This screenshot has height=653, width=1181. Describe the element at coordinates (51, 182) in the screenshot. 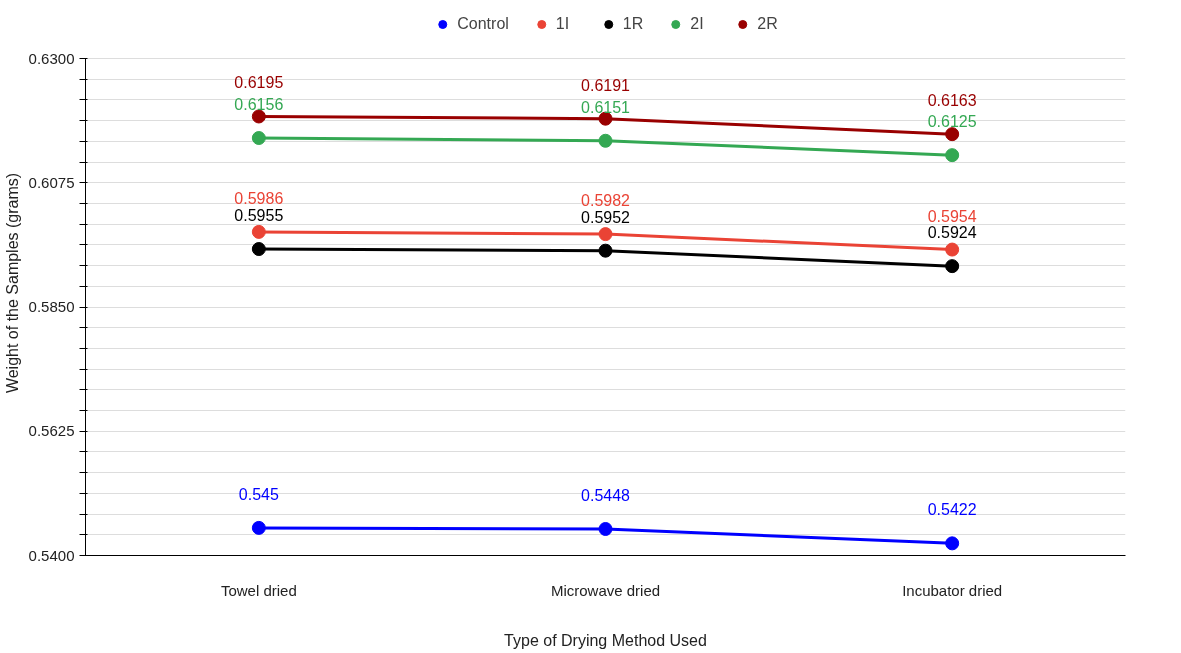

I see `y-tick-label: 0.6075` at that location.